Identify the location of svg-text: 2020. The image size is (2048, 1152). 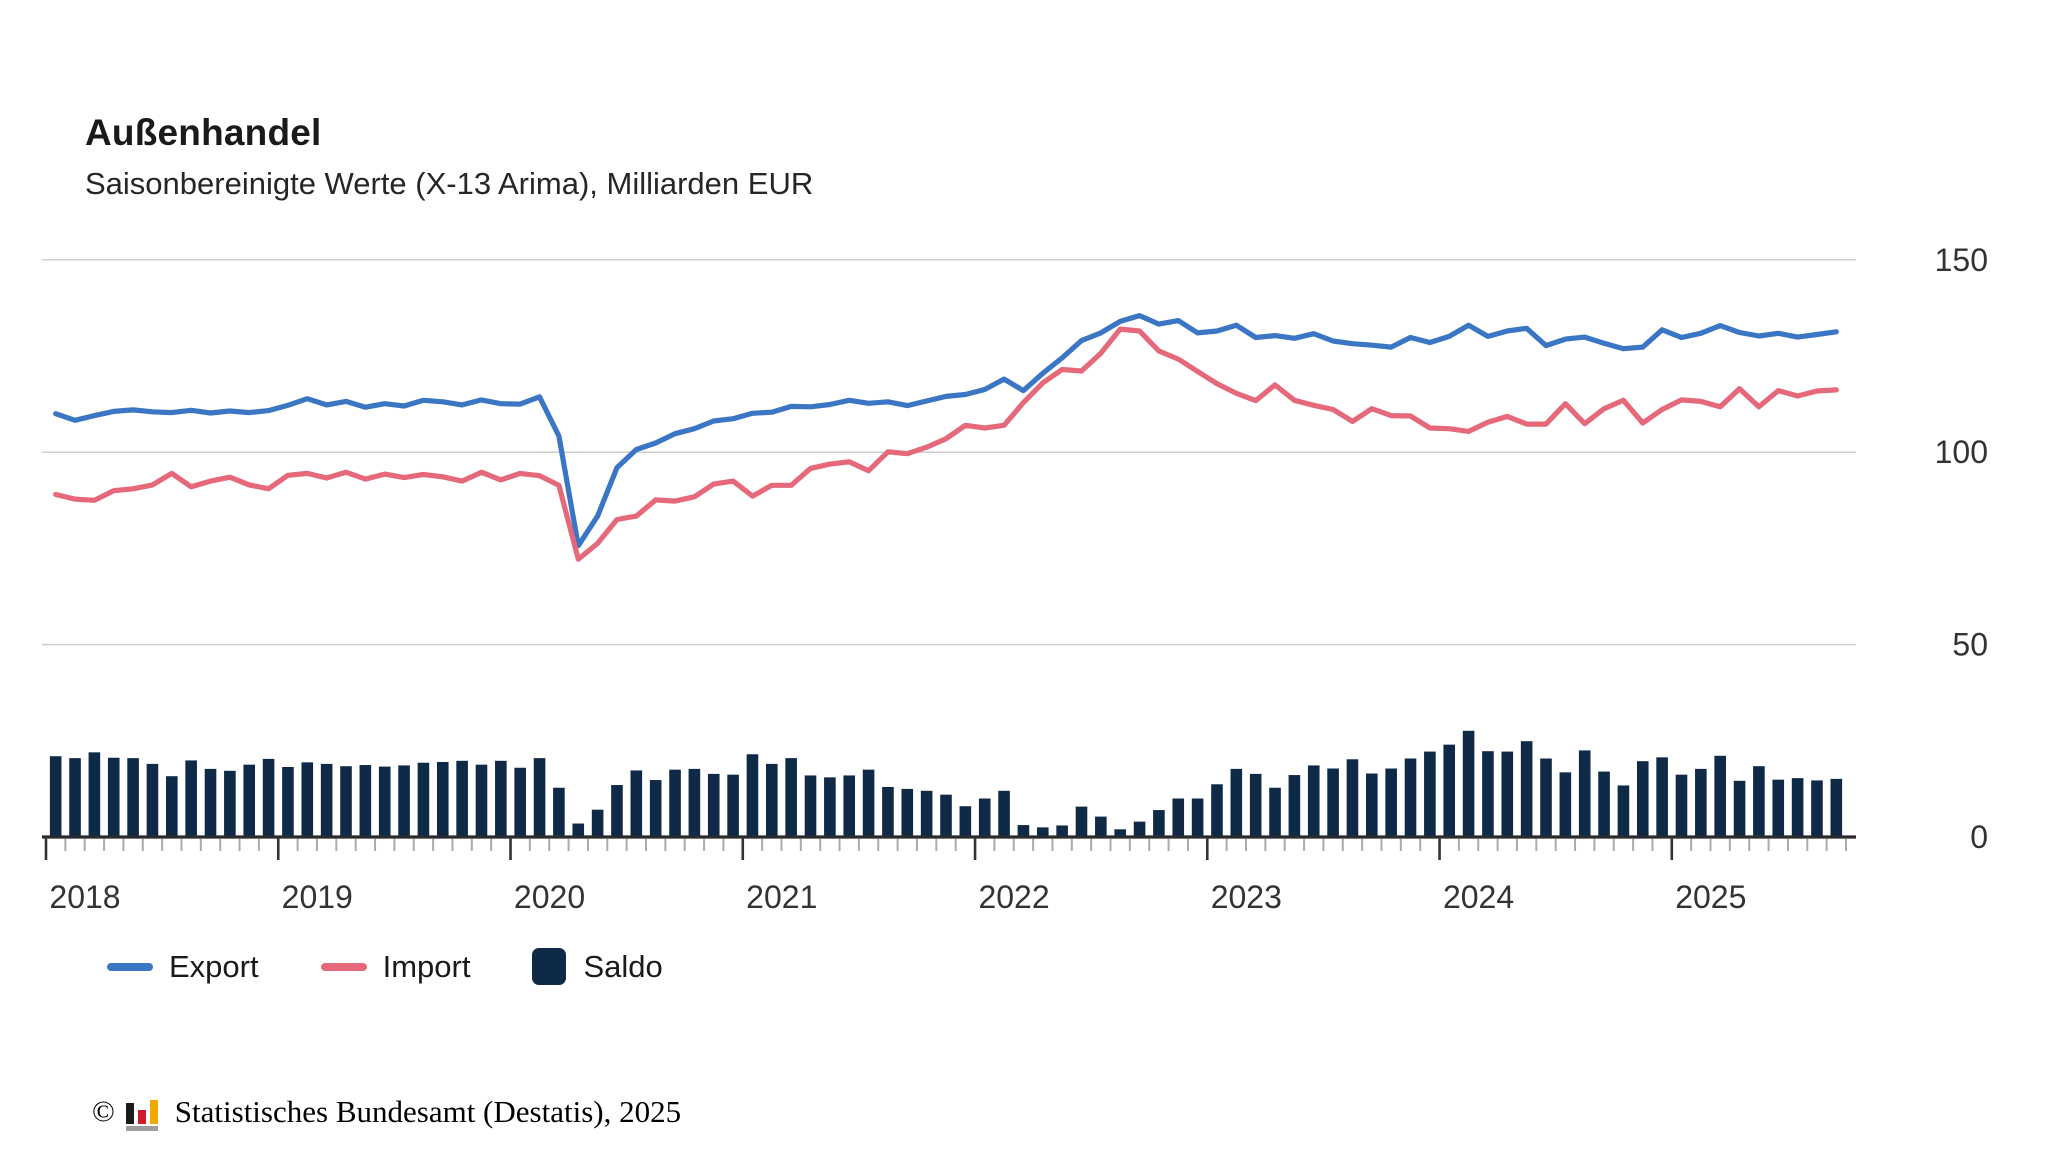
(549, 897).